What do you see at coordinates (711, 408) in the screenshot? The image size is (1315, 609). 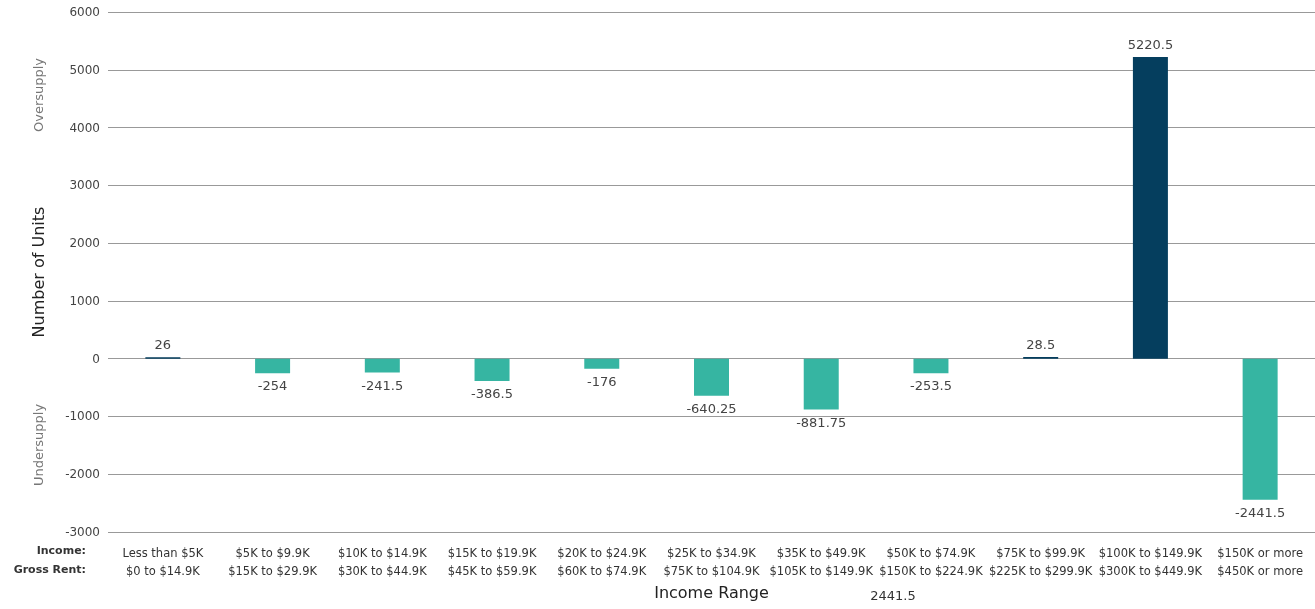 I see `data-label: -640.25` at bounding box center [711, 408].